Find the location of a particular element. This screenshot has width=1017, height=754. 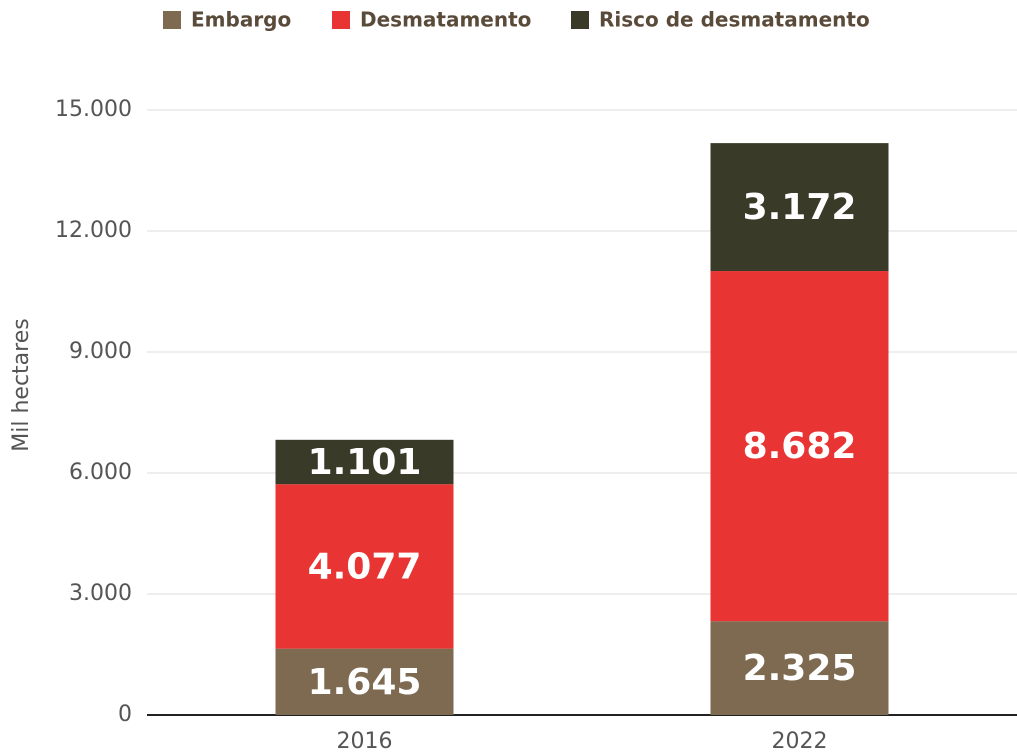

data-label: 8.682 is located at coordinates (800, 446).